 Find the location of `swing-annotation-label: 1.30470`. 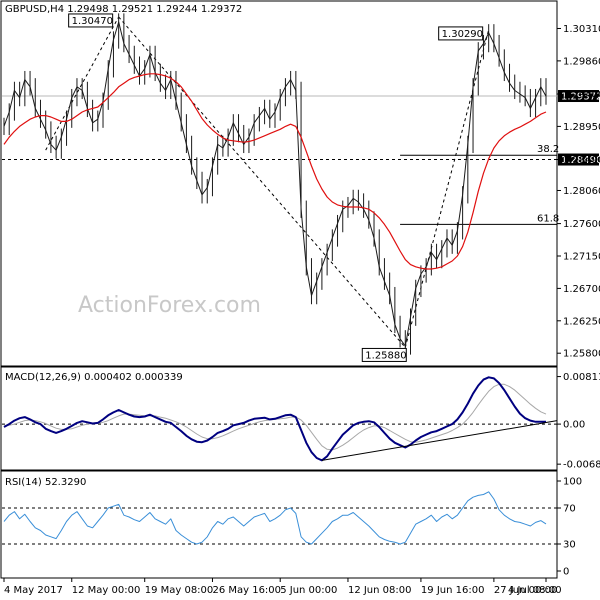

swing-annotation-label: 1.30470 is located at coordinates (92, 21).